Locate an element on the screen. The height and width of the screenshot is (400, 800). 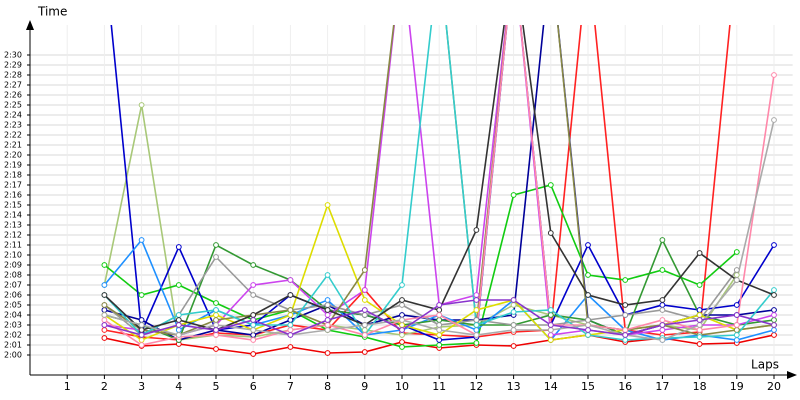
y-tick-label: 2:21 is located at coordinates (13, 145).